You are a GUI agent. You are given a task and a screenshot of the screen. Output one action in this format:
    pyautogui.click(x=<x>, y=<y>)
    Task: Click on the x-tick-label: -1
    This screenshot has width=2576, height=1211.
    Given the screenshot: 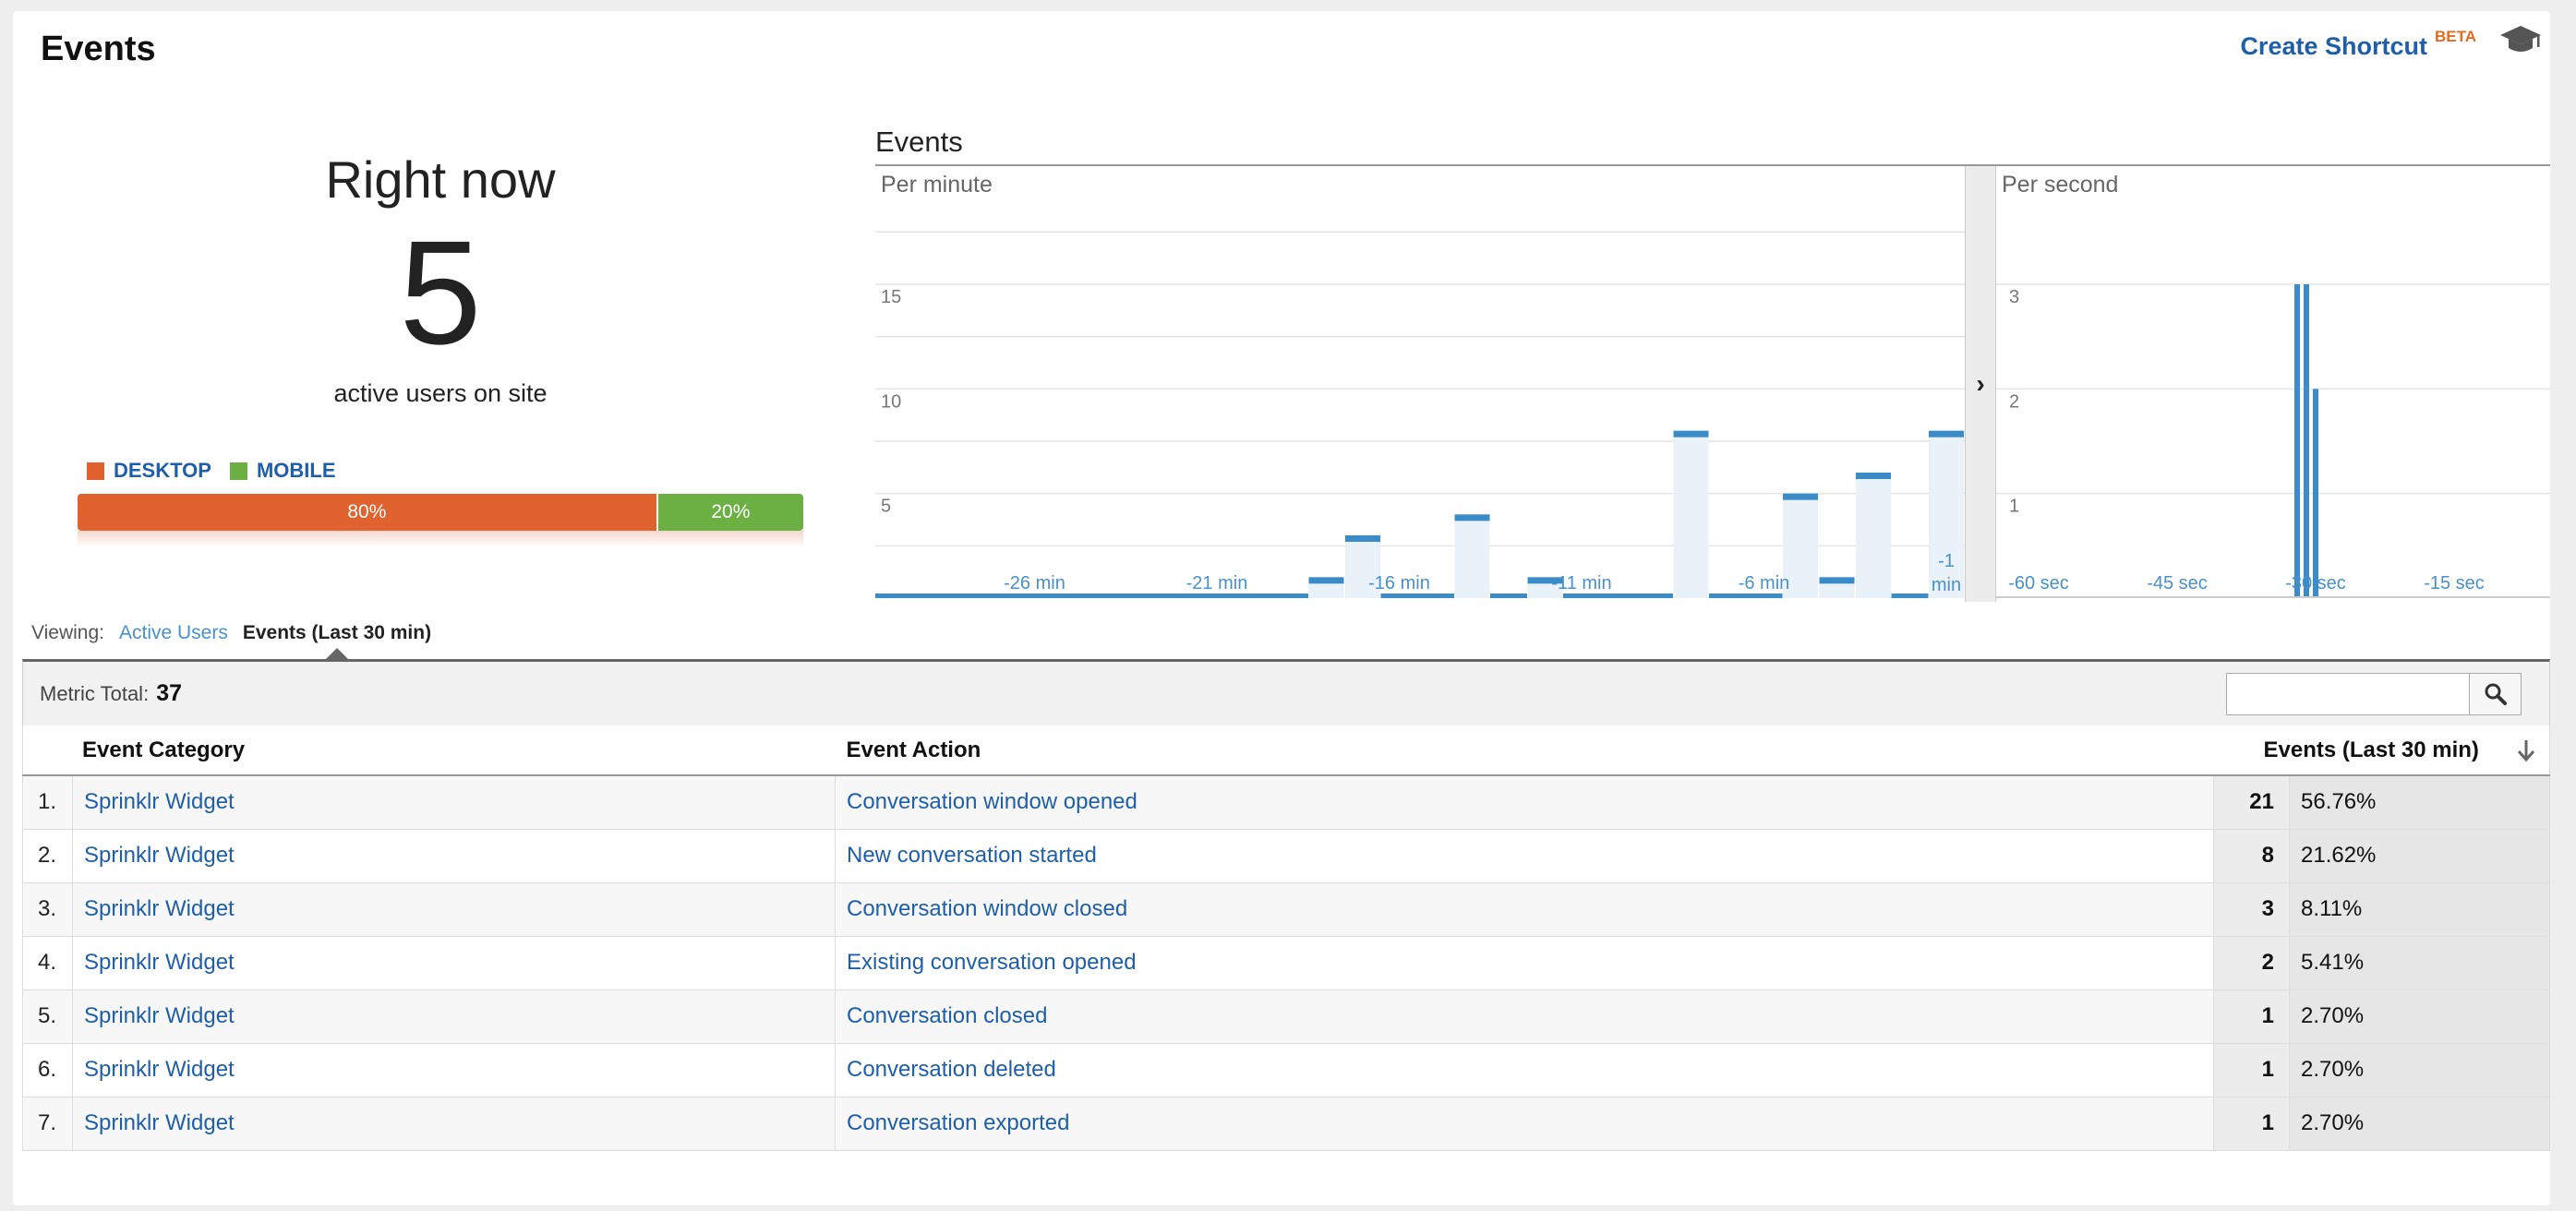 What is the action you would take?
    pyautogui.click(x=1946, y=561)
    